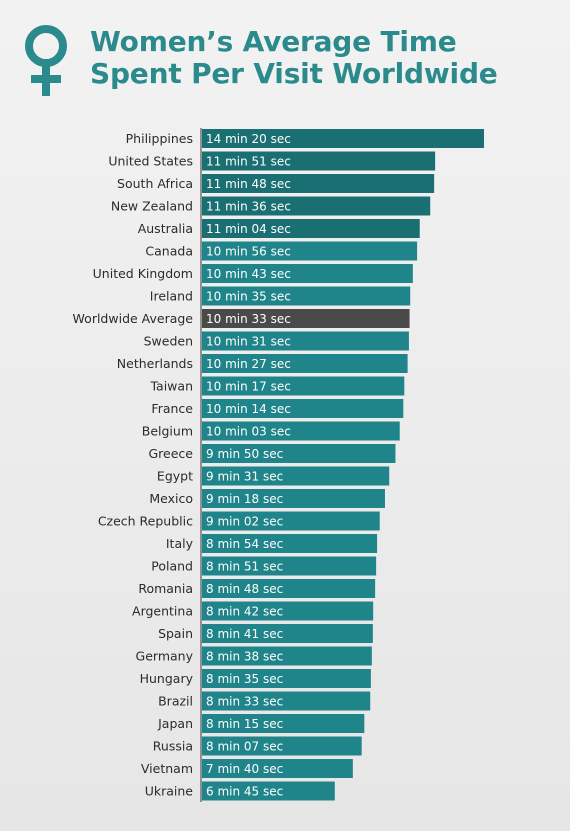  I want to click on bar-value-label: 10 min 33 sec, so click(248, 319).